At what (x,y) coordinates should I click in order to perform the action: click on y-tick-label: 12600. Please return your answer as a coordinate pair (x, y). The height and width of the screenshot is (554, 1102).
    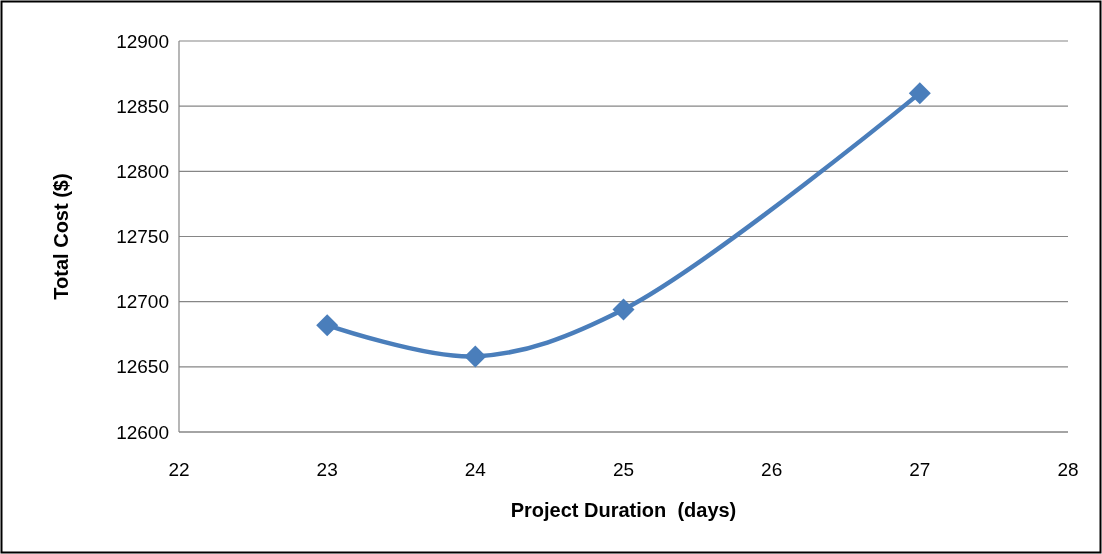
    Looking at the image, I should click on (142, 432).